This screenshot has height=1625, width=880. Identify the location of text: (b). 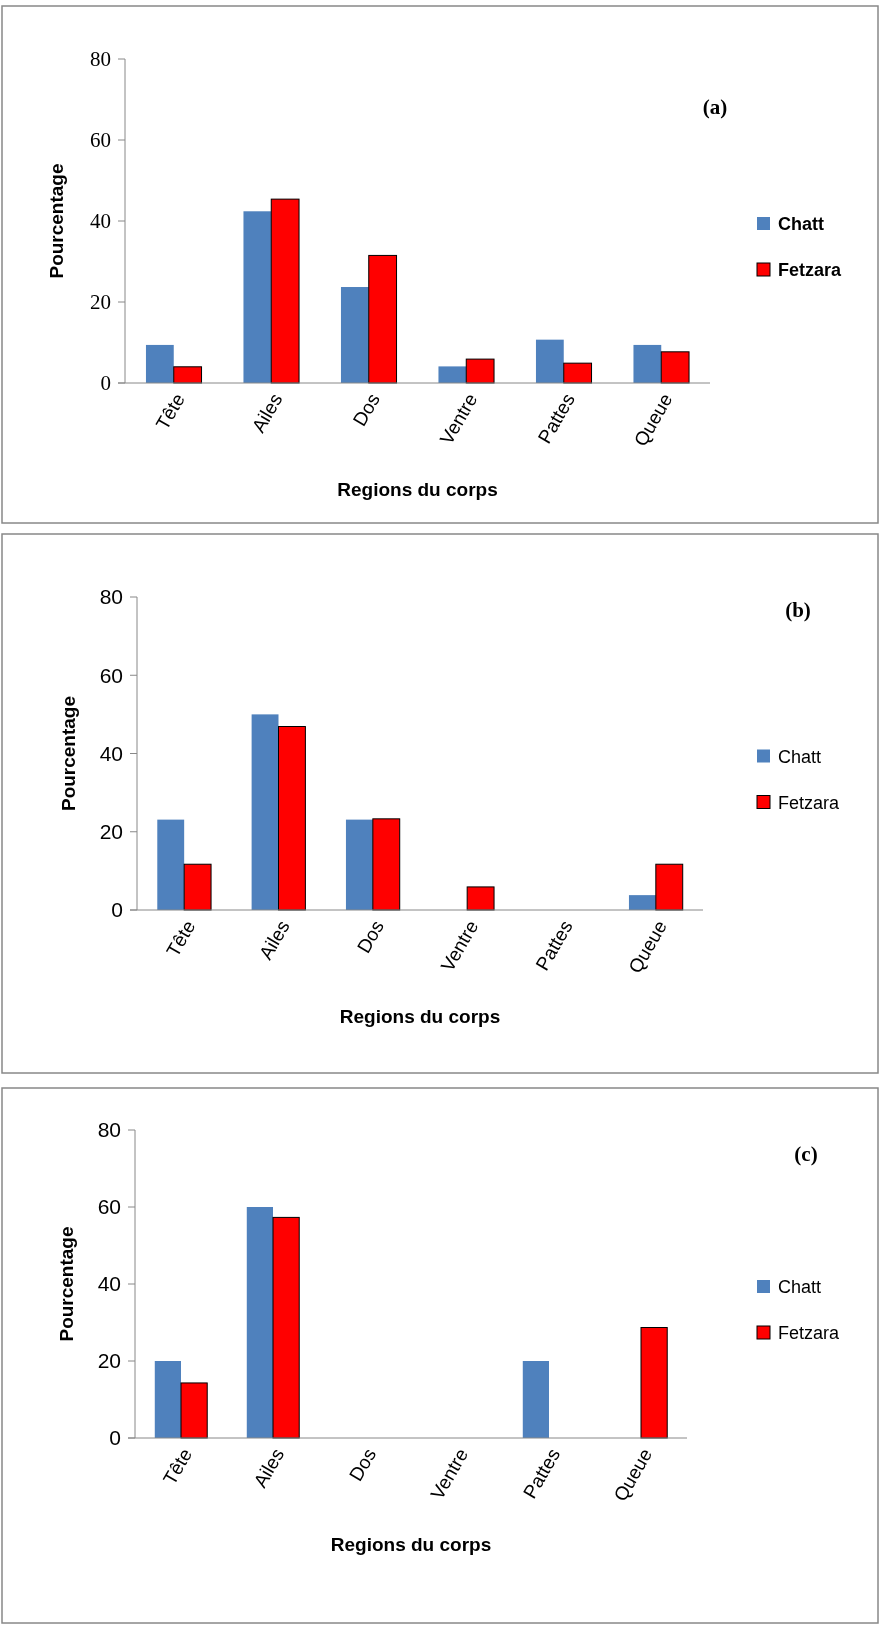
(798, 610).